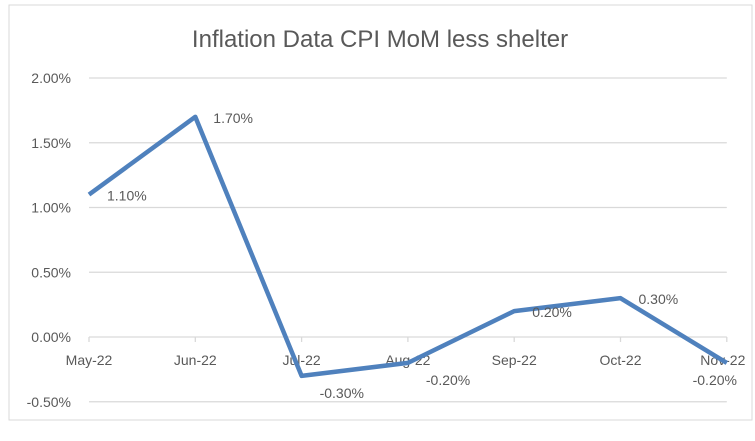 The height and width of the screenshot is (441, 755). I want to click on data-label: 0.20%, so click(552, 312).